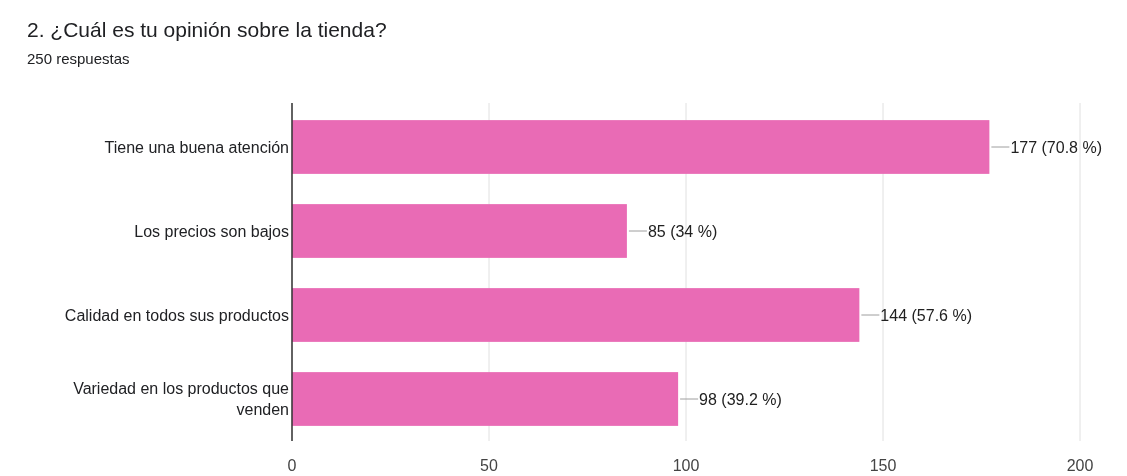  I want to click on x-tick-label: 100, so click(686, 465).